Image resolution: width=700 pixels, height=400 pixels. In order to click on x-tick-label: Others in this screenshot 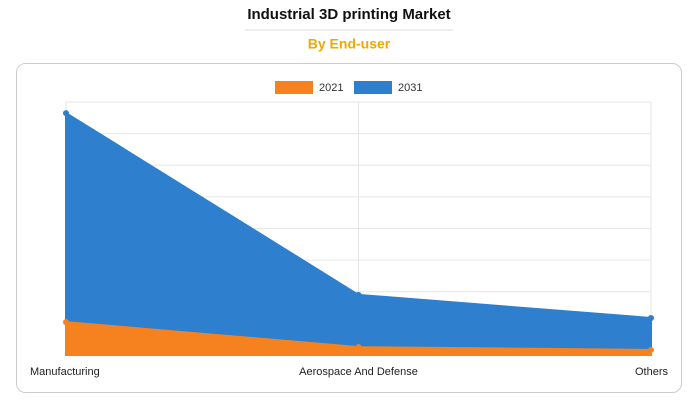, I will do `click(652, 372)`.